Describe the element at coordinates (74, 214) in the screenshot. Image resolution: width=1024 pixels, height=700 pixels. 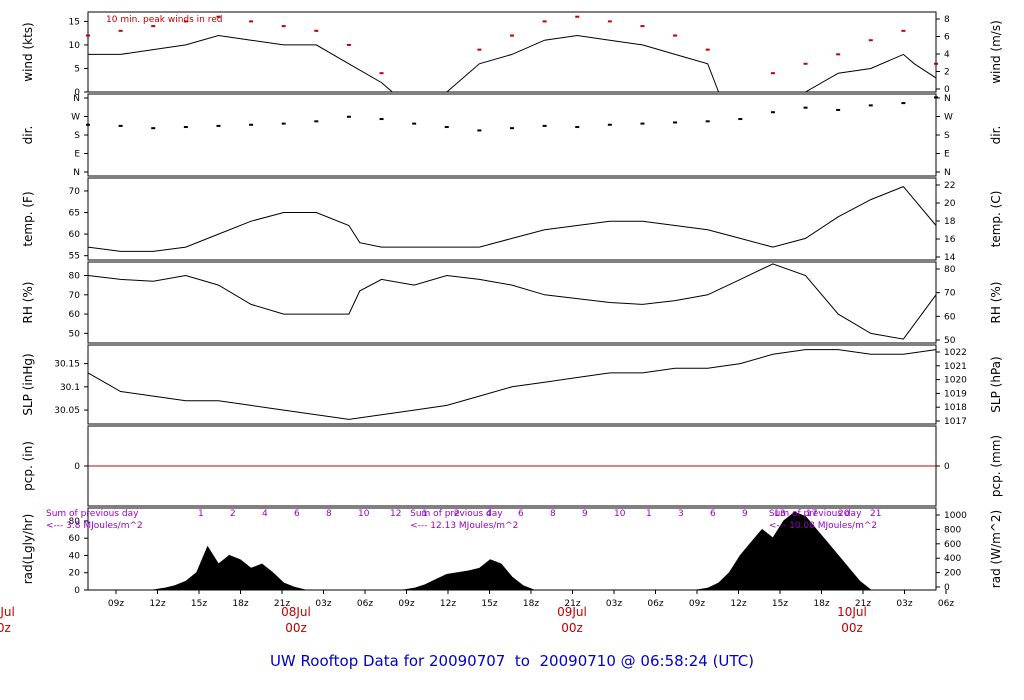
I see `left-tick-label: 65` at that location.